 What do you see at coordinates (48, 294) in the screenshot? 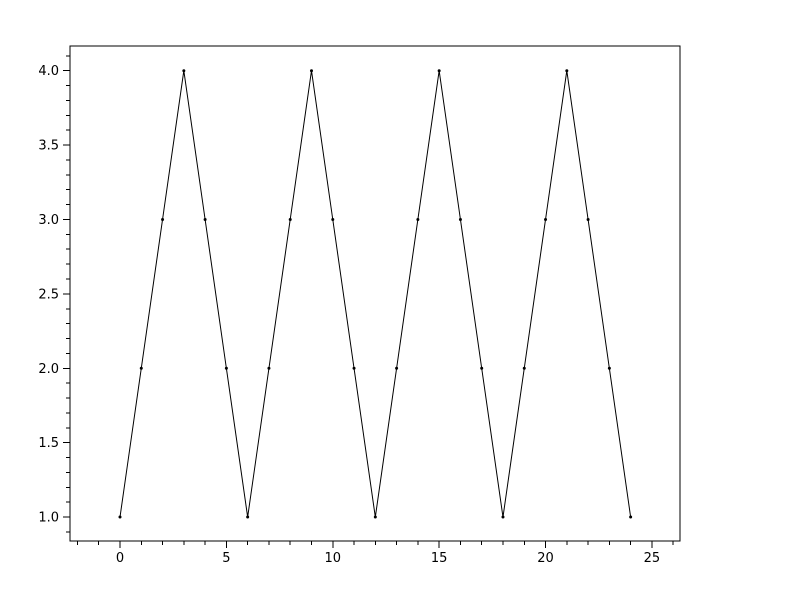
I see `y-tick-label: 2.5` at bounding box center [48, 294].